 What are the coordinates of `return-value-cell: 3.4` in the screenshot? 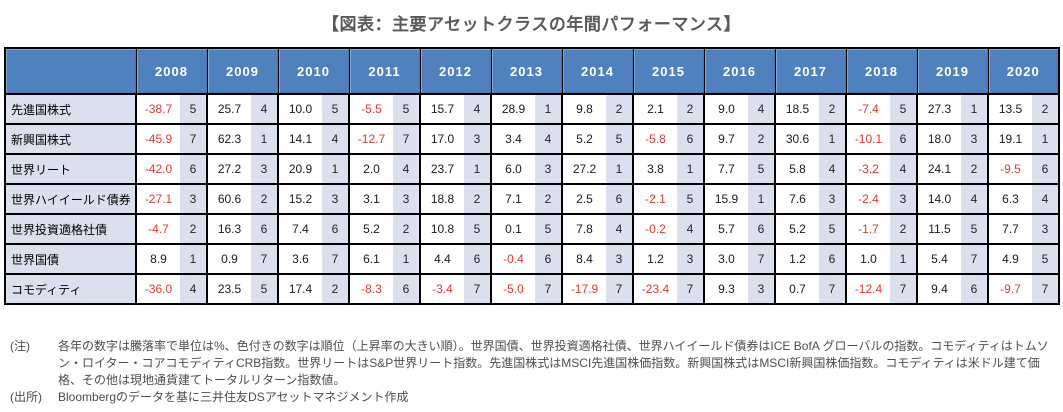 It's located at (512, 139).